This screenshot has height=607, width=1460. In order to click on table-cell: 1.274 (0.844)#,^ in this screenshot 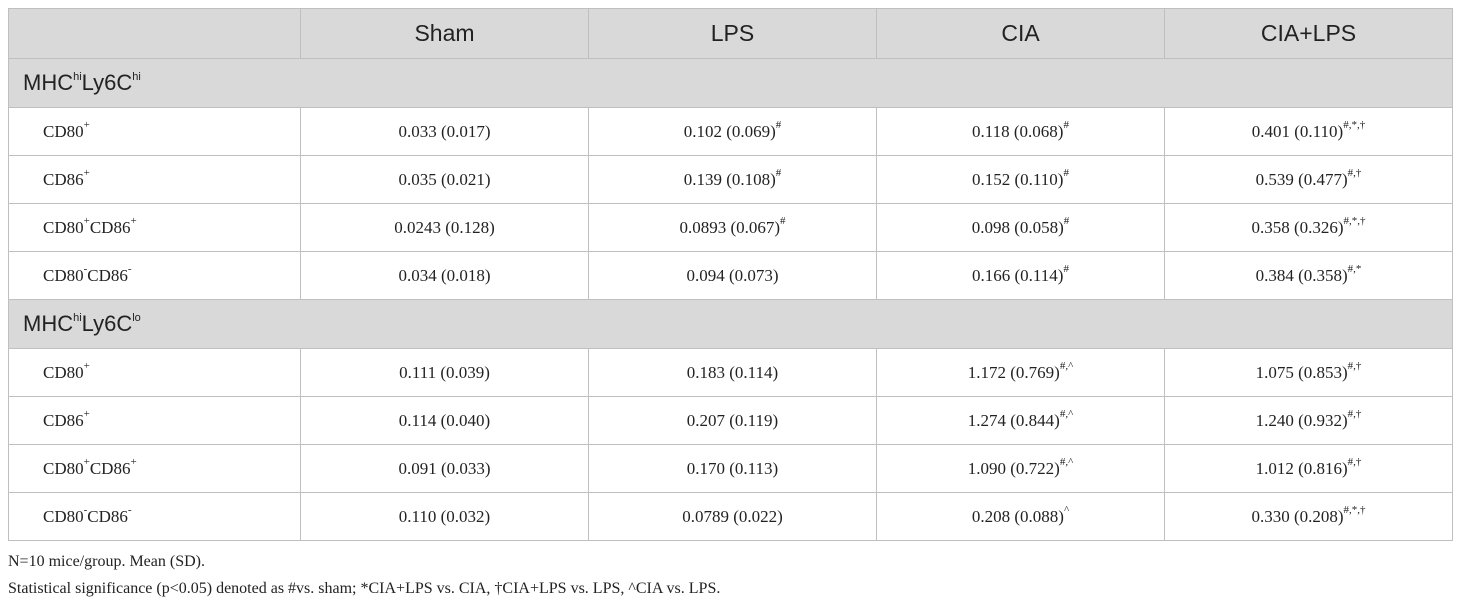, I will do `click(1020, 420)`.